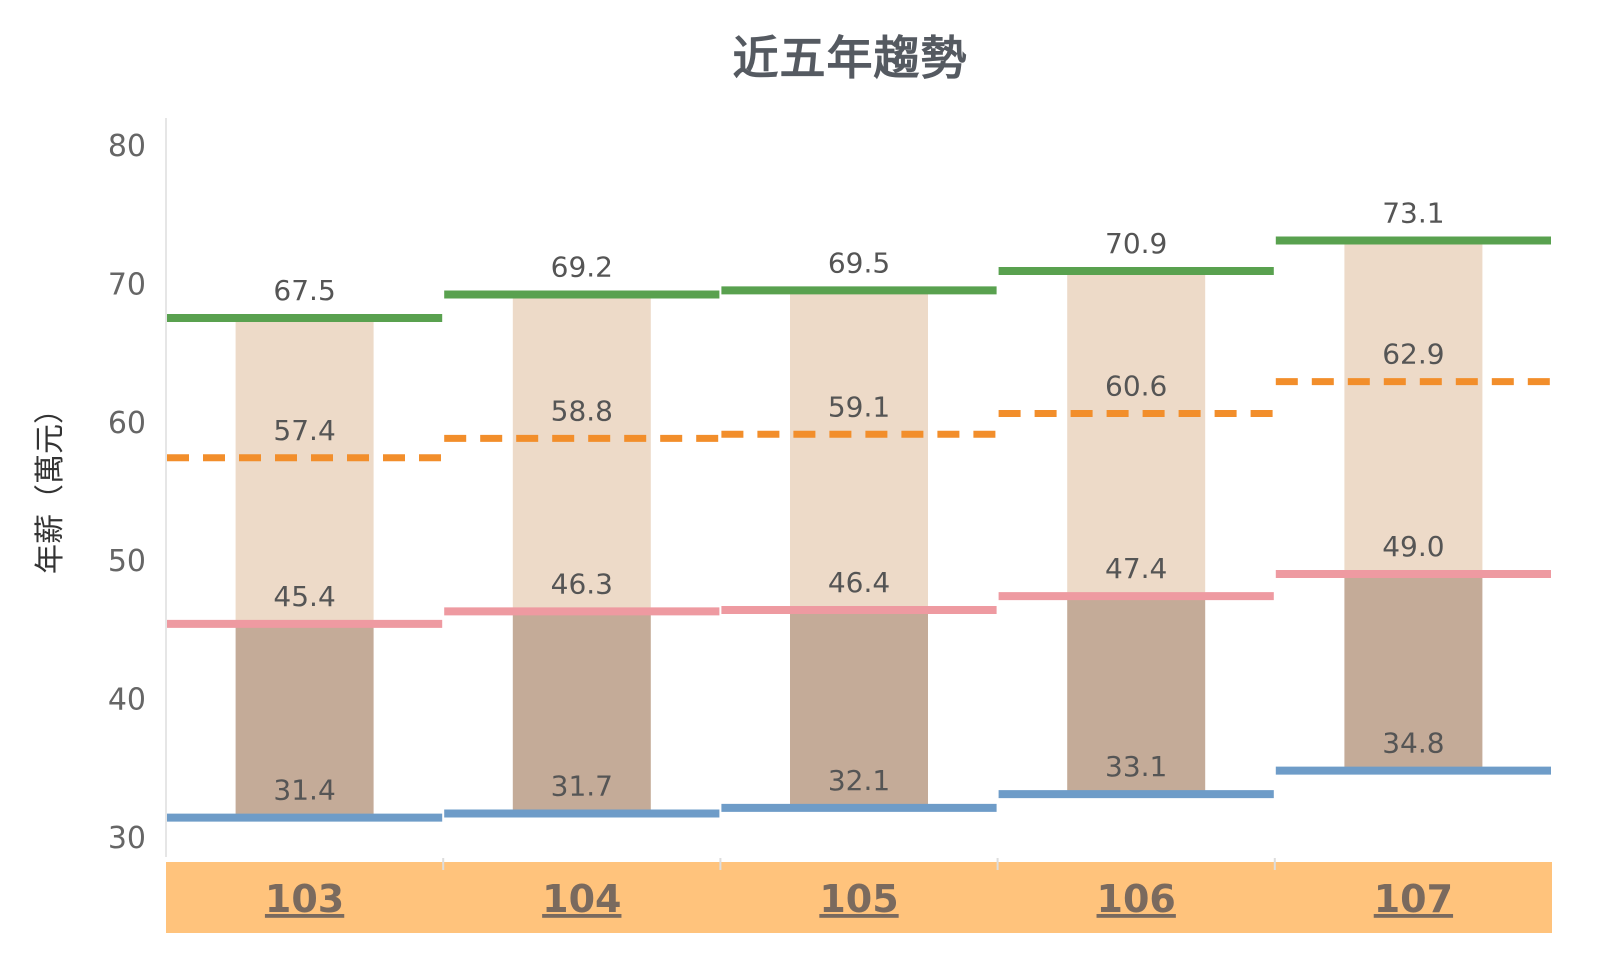 Image resolution: width=1600 pixels, height=968 pixels. What do you see at coordinates (127, 700) in the screenshot?
I see `y-tick-label: 40` at bounding box center [127, 700].